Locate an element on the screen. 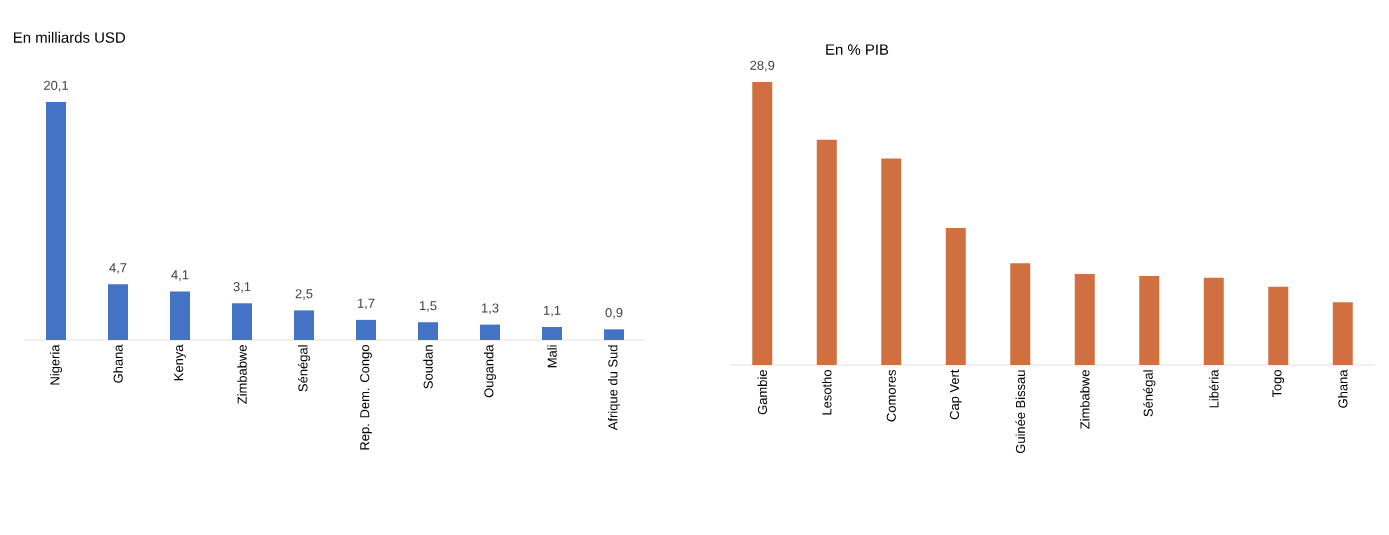 The image size is (1389, 535). x-tick-label: Mali is located at coordinates (552, 356).